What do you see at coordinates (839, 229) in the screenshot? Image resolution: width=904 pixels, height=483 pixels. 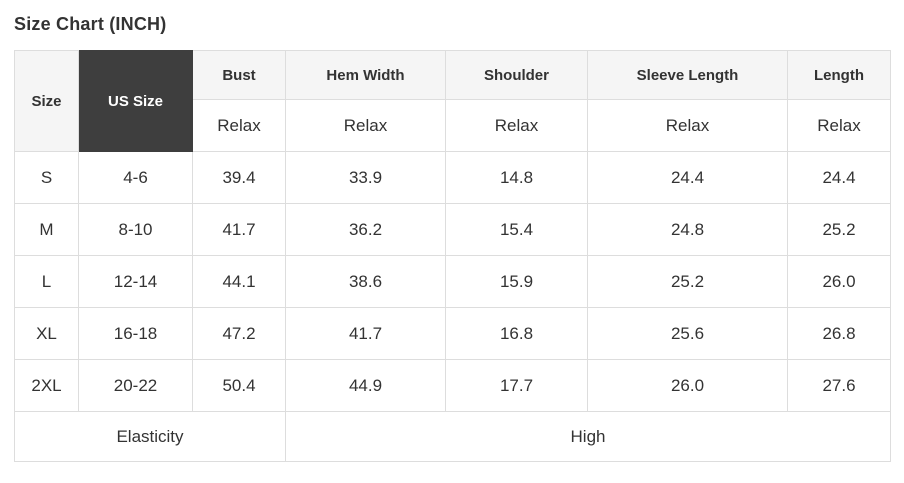 I see `length-value: 25.2` at bounding box center [839, 229].